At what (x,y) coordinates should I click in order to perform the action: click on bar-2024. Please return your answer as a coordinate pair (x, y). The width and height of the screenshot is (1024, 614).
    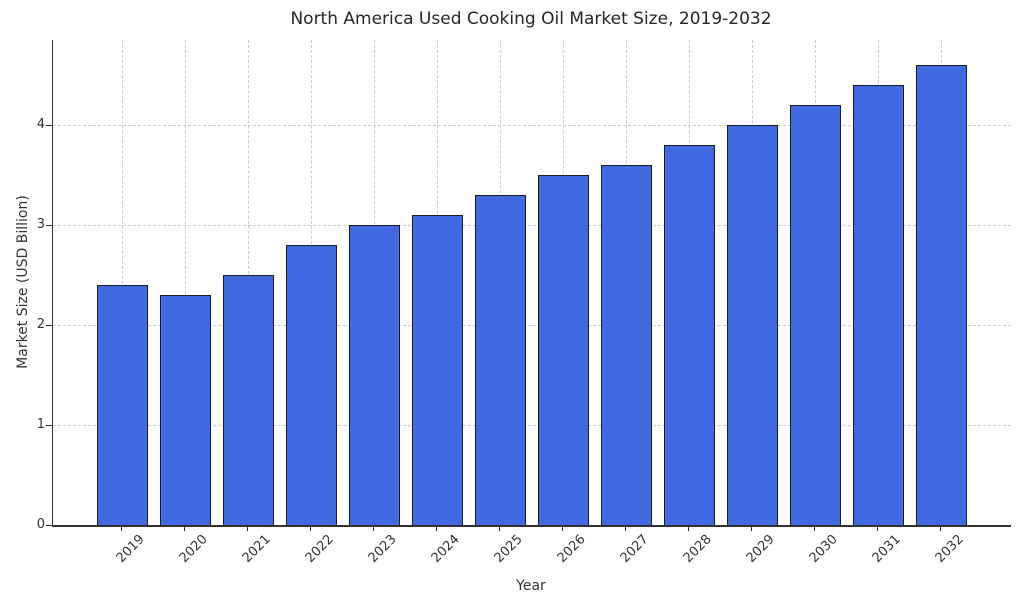
    Looking at the image, I should click on (437, 370).